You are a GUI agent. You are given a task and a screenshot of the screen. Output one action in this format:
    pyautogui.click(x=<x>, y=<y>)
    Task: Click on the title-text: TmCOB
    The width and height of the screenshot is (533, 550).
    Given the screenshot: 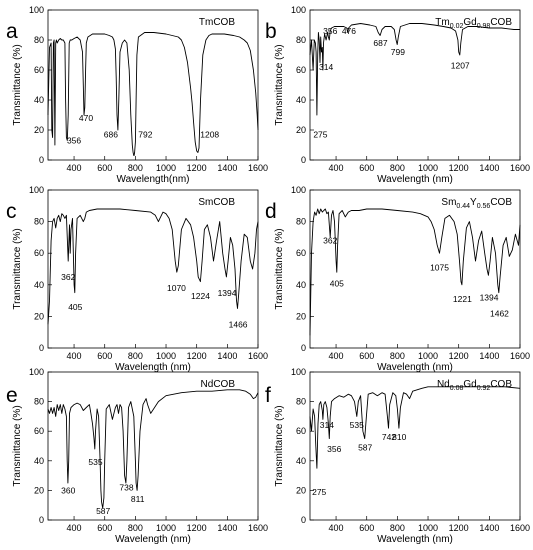 What is the action you would take?
    pyautogui.click(x=217, y=22)
    